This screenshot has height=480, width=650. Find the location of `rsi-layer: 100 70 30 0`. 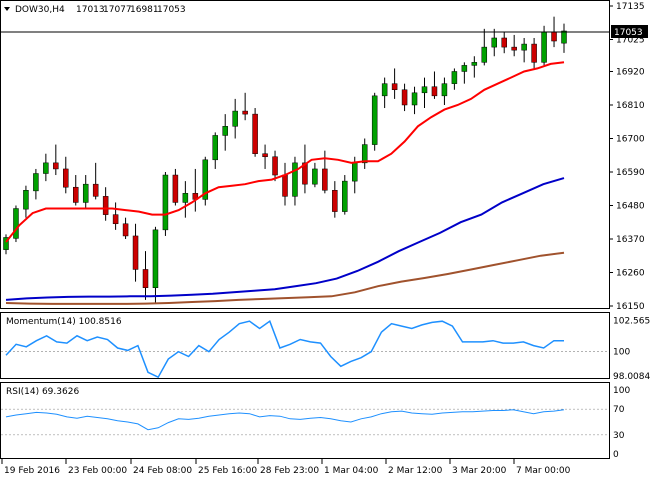

rsi-layer: 100 70 30 0 is located at coordinates (315, 423).